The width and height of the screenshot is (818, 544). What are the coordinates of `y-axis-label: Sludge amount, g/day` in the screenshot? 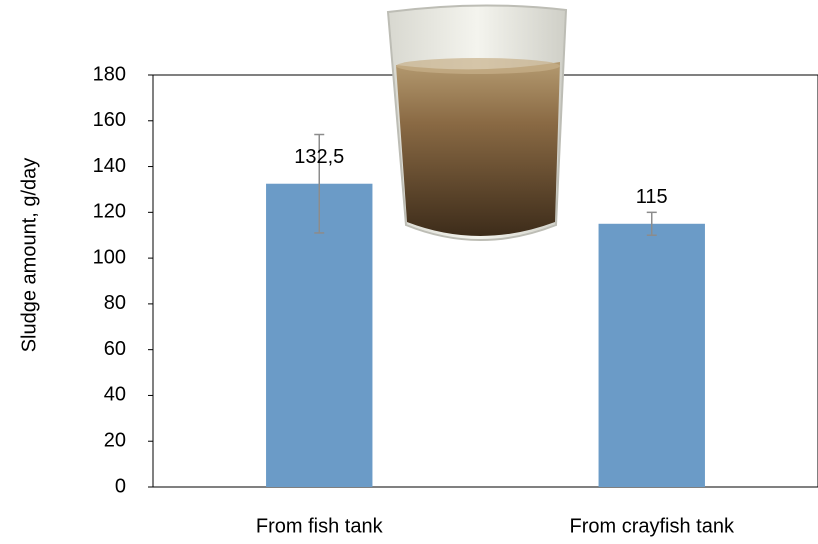 It's located at (29, 255).